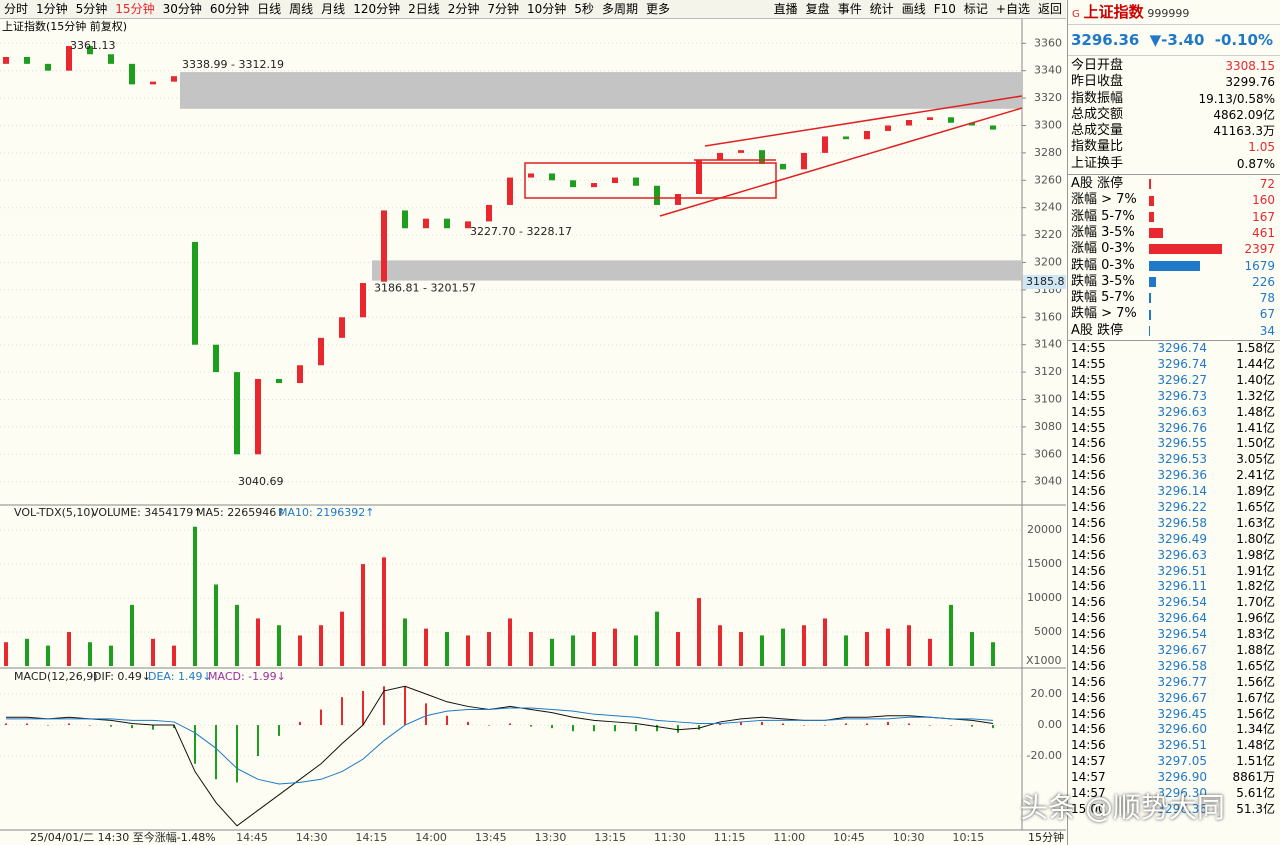  I want to click on stat-value: 4862.09亿, so click(1244, 114).